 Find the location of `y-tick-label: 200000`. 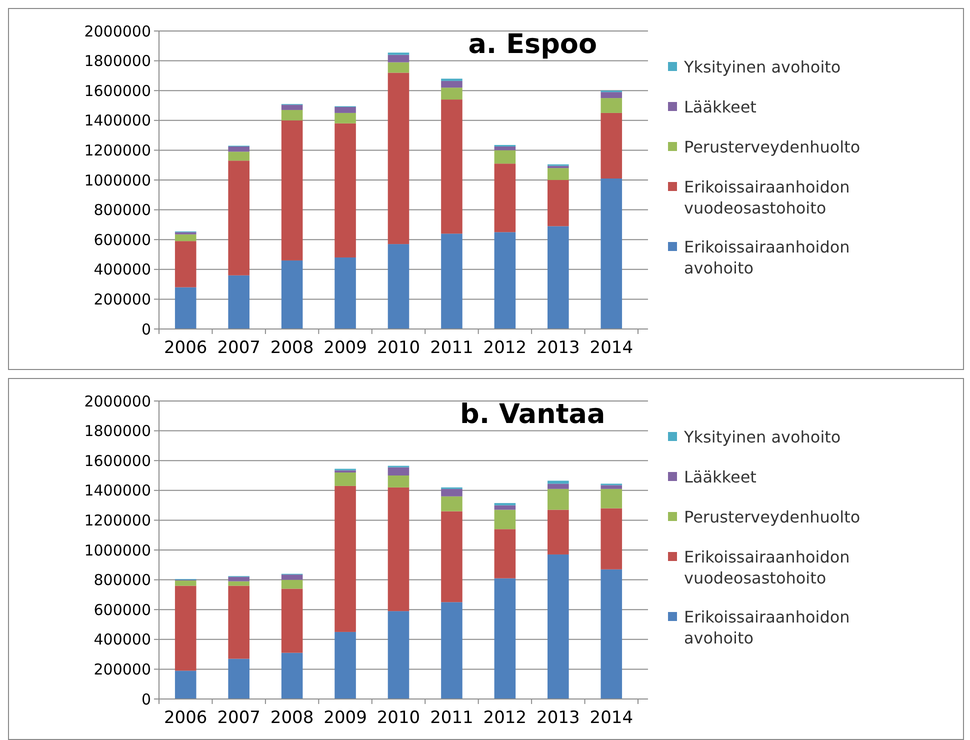

y-tick-label: 200000 is located at coordinates (122, 669).